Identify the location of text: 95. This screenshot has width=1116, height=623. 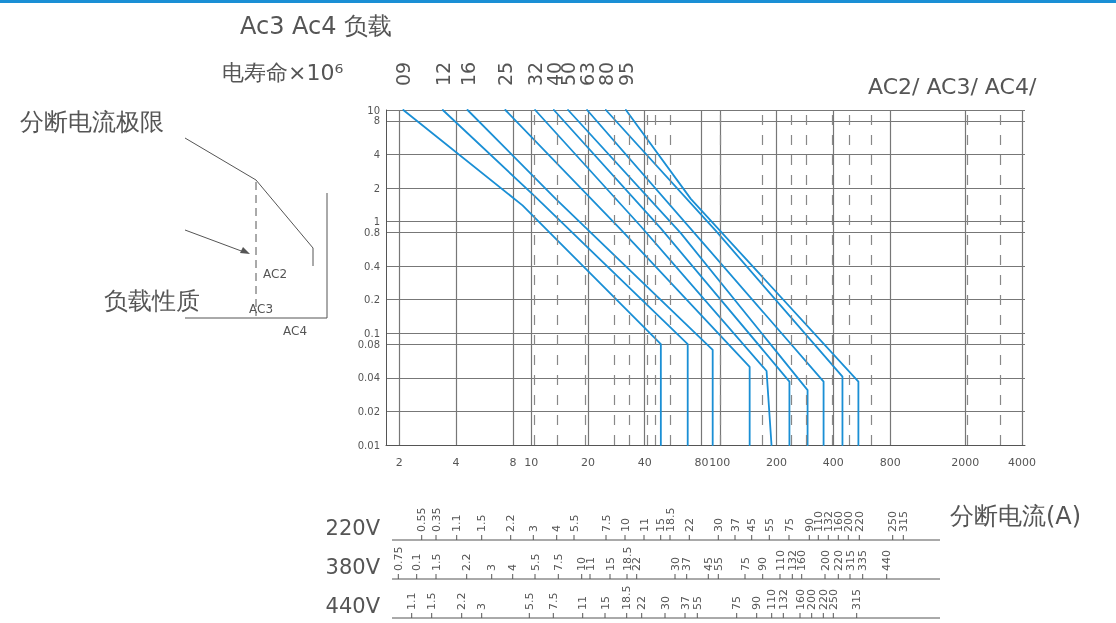
(625, 73).